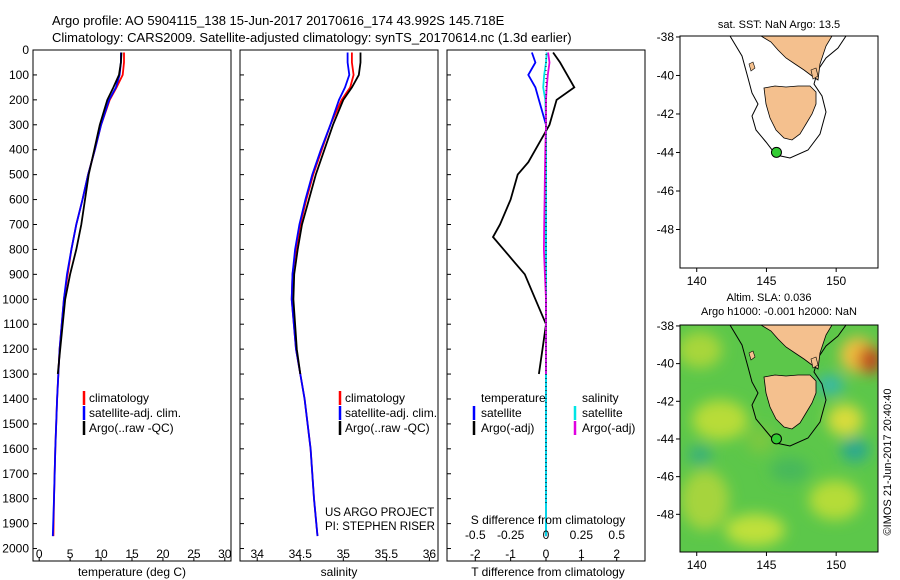 The image size is (900, 580). Describe the element at coordinates (15, 474) in the screenshot. I see `depth-tick-label: 1700` at that location.